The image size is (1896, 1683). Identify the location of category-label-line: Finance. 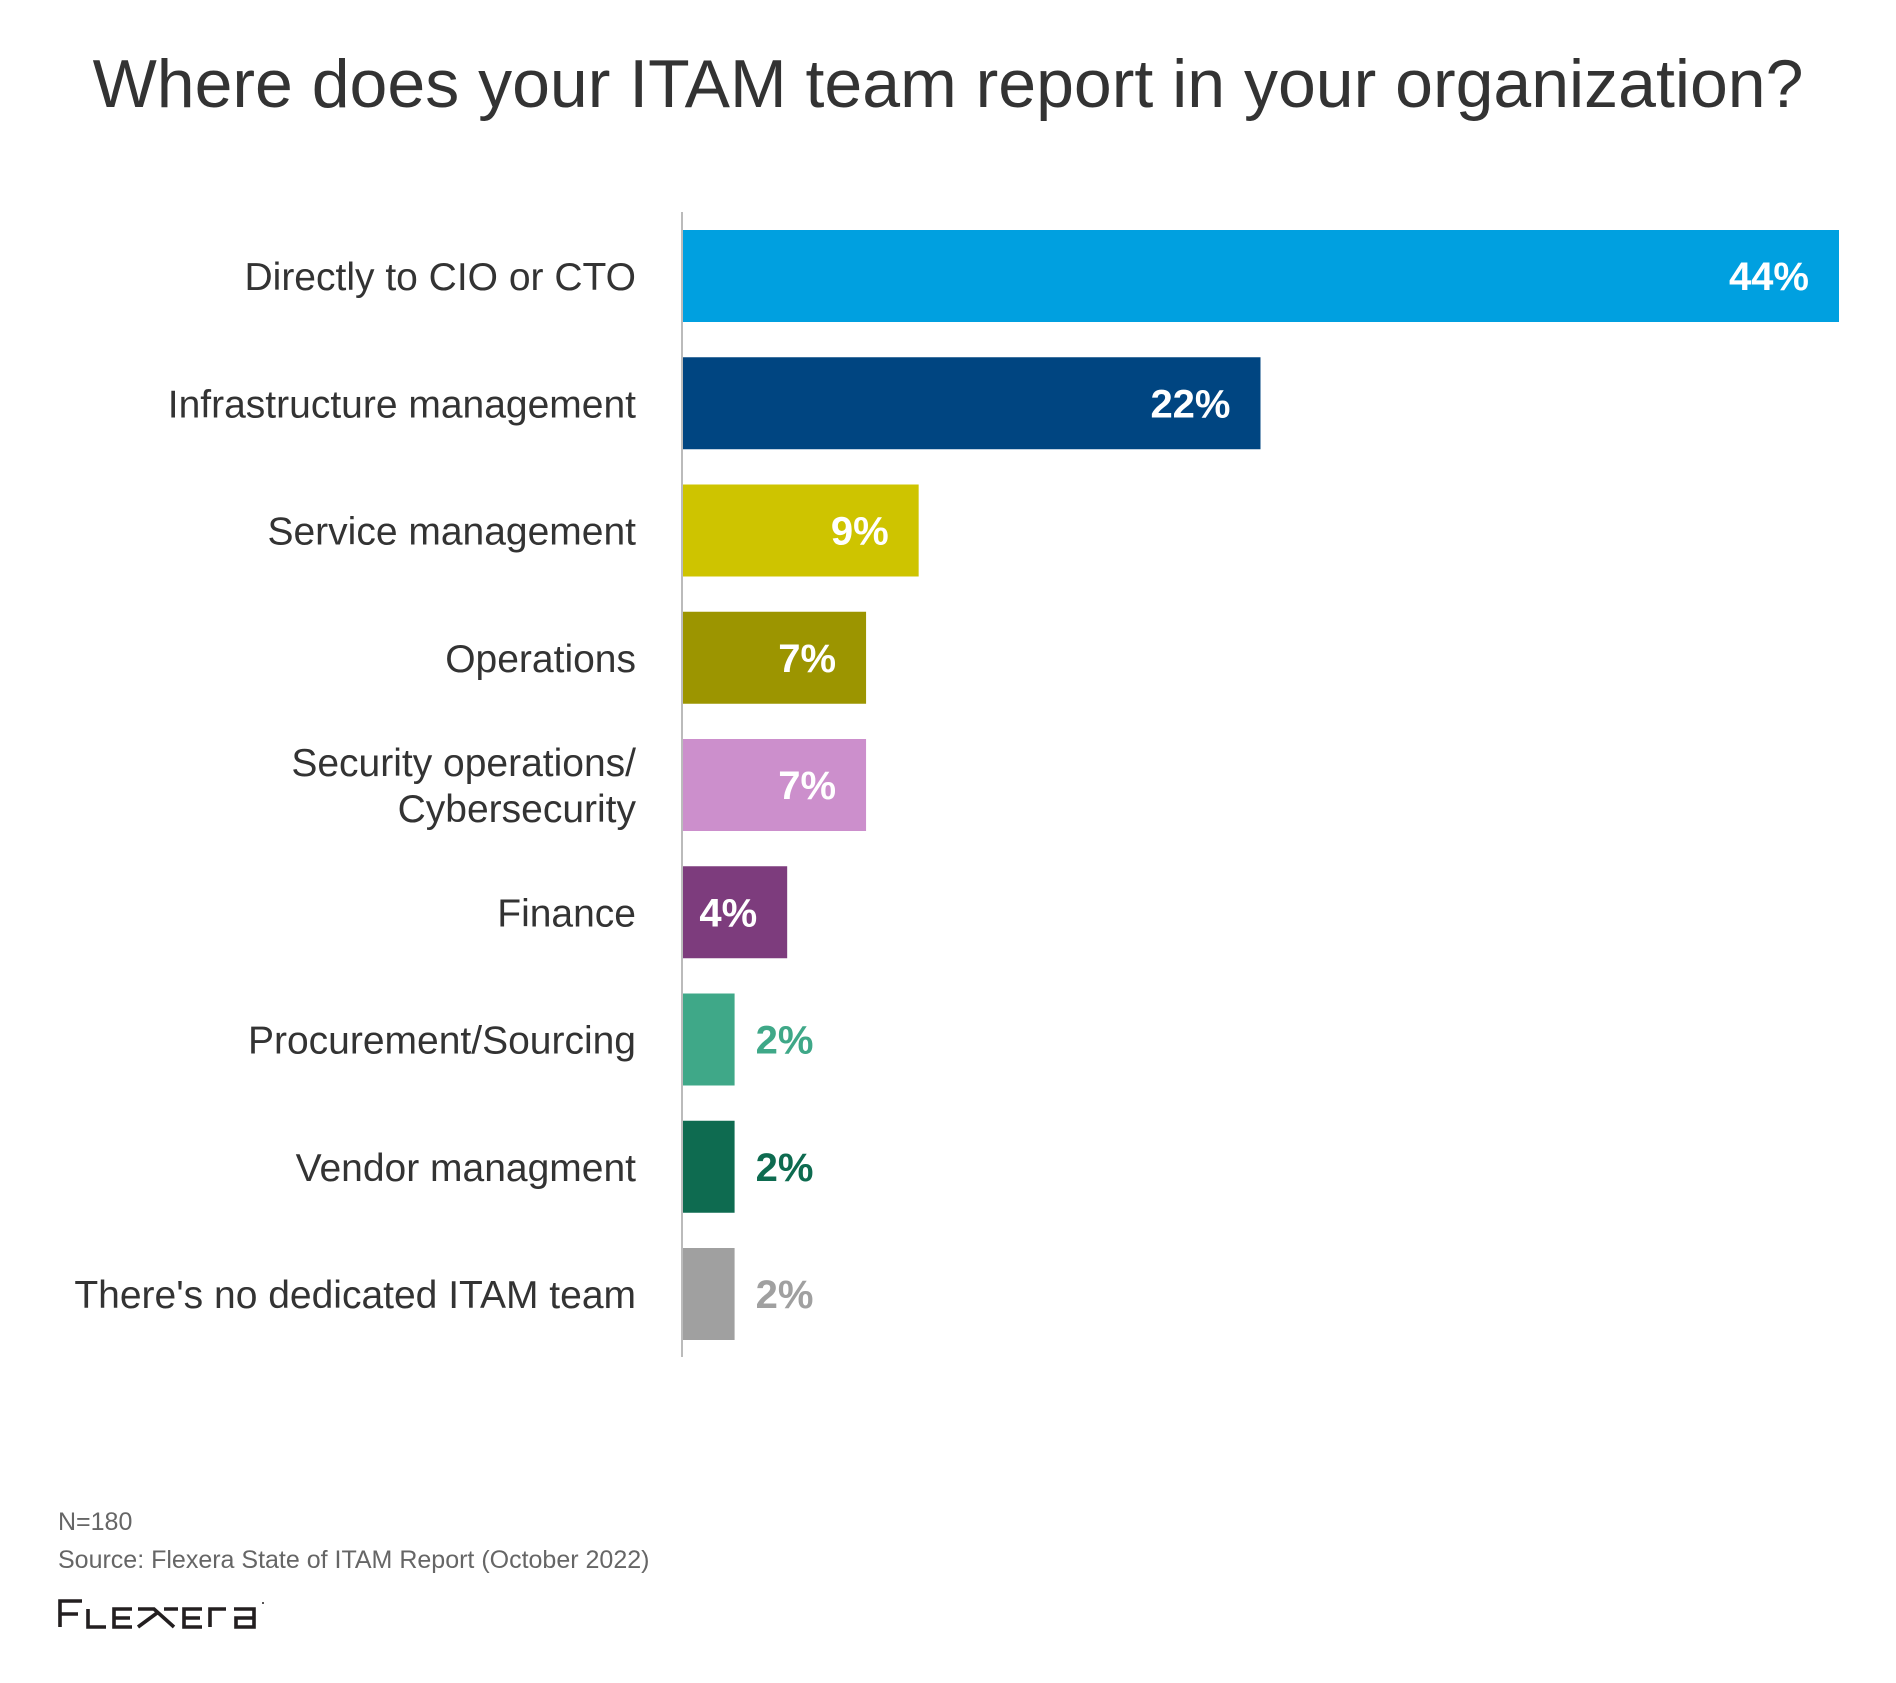
(566, 913).